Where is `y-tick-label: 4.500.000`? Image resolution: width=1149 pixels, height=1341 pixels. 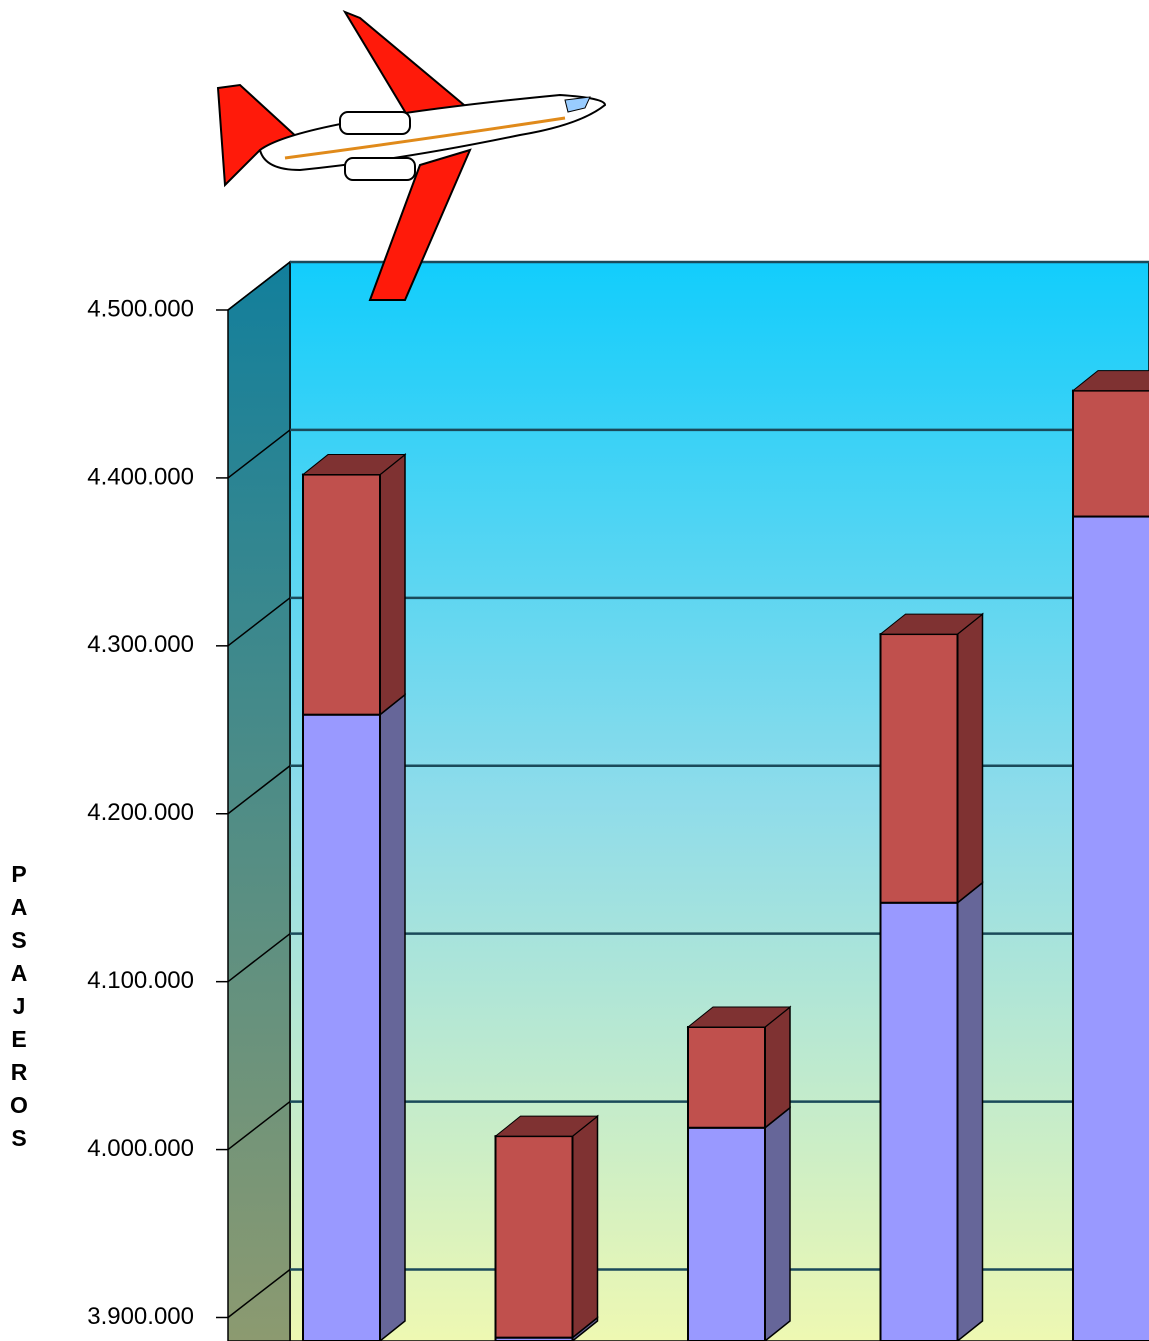 y-tick-label: 4.500.000 is located at coordinates (140, 308).